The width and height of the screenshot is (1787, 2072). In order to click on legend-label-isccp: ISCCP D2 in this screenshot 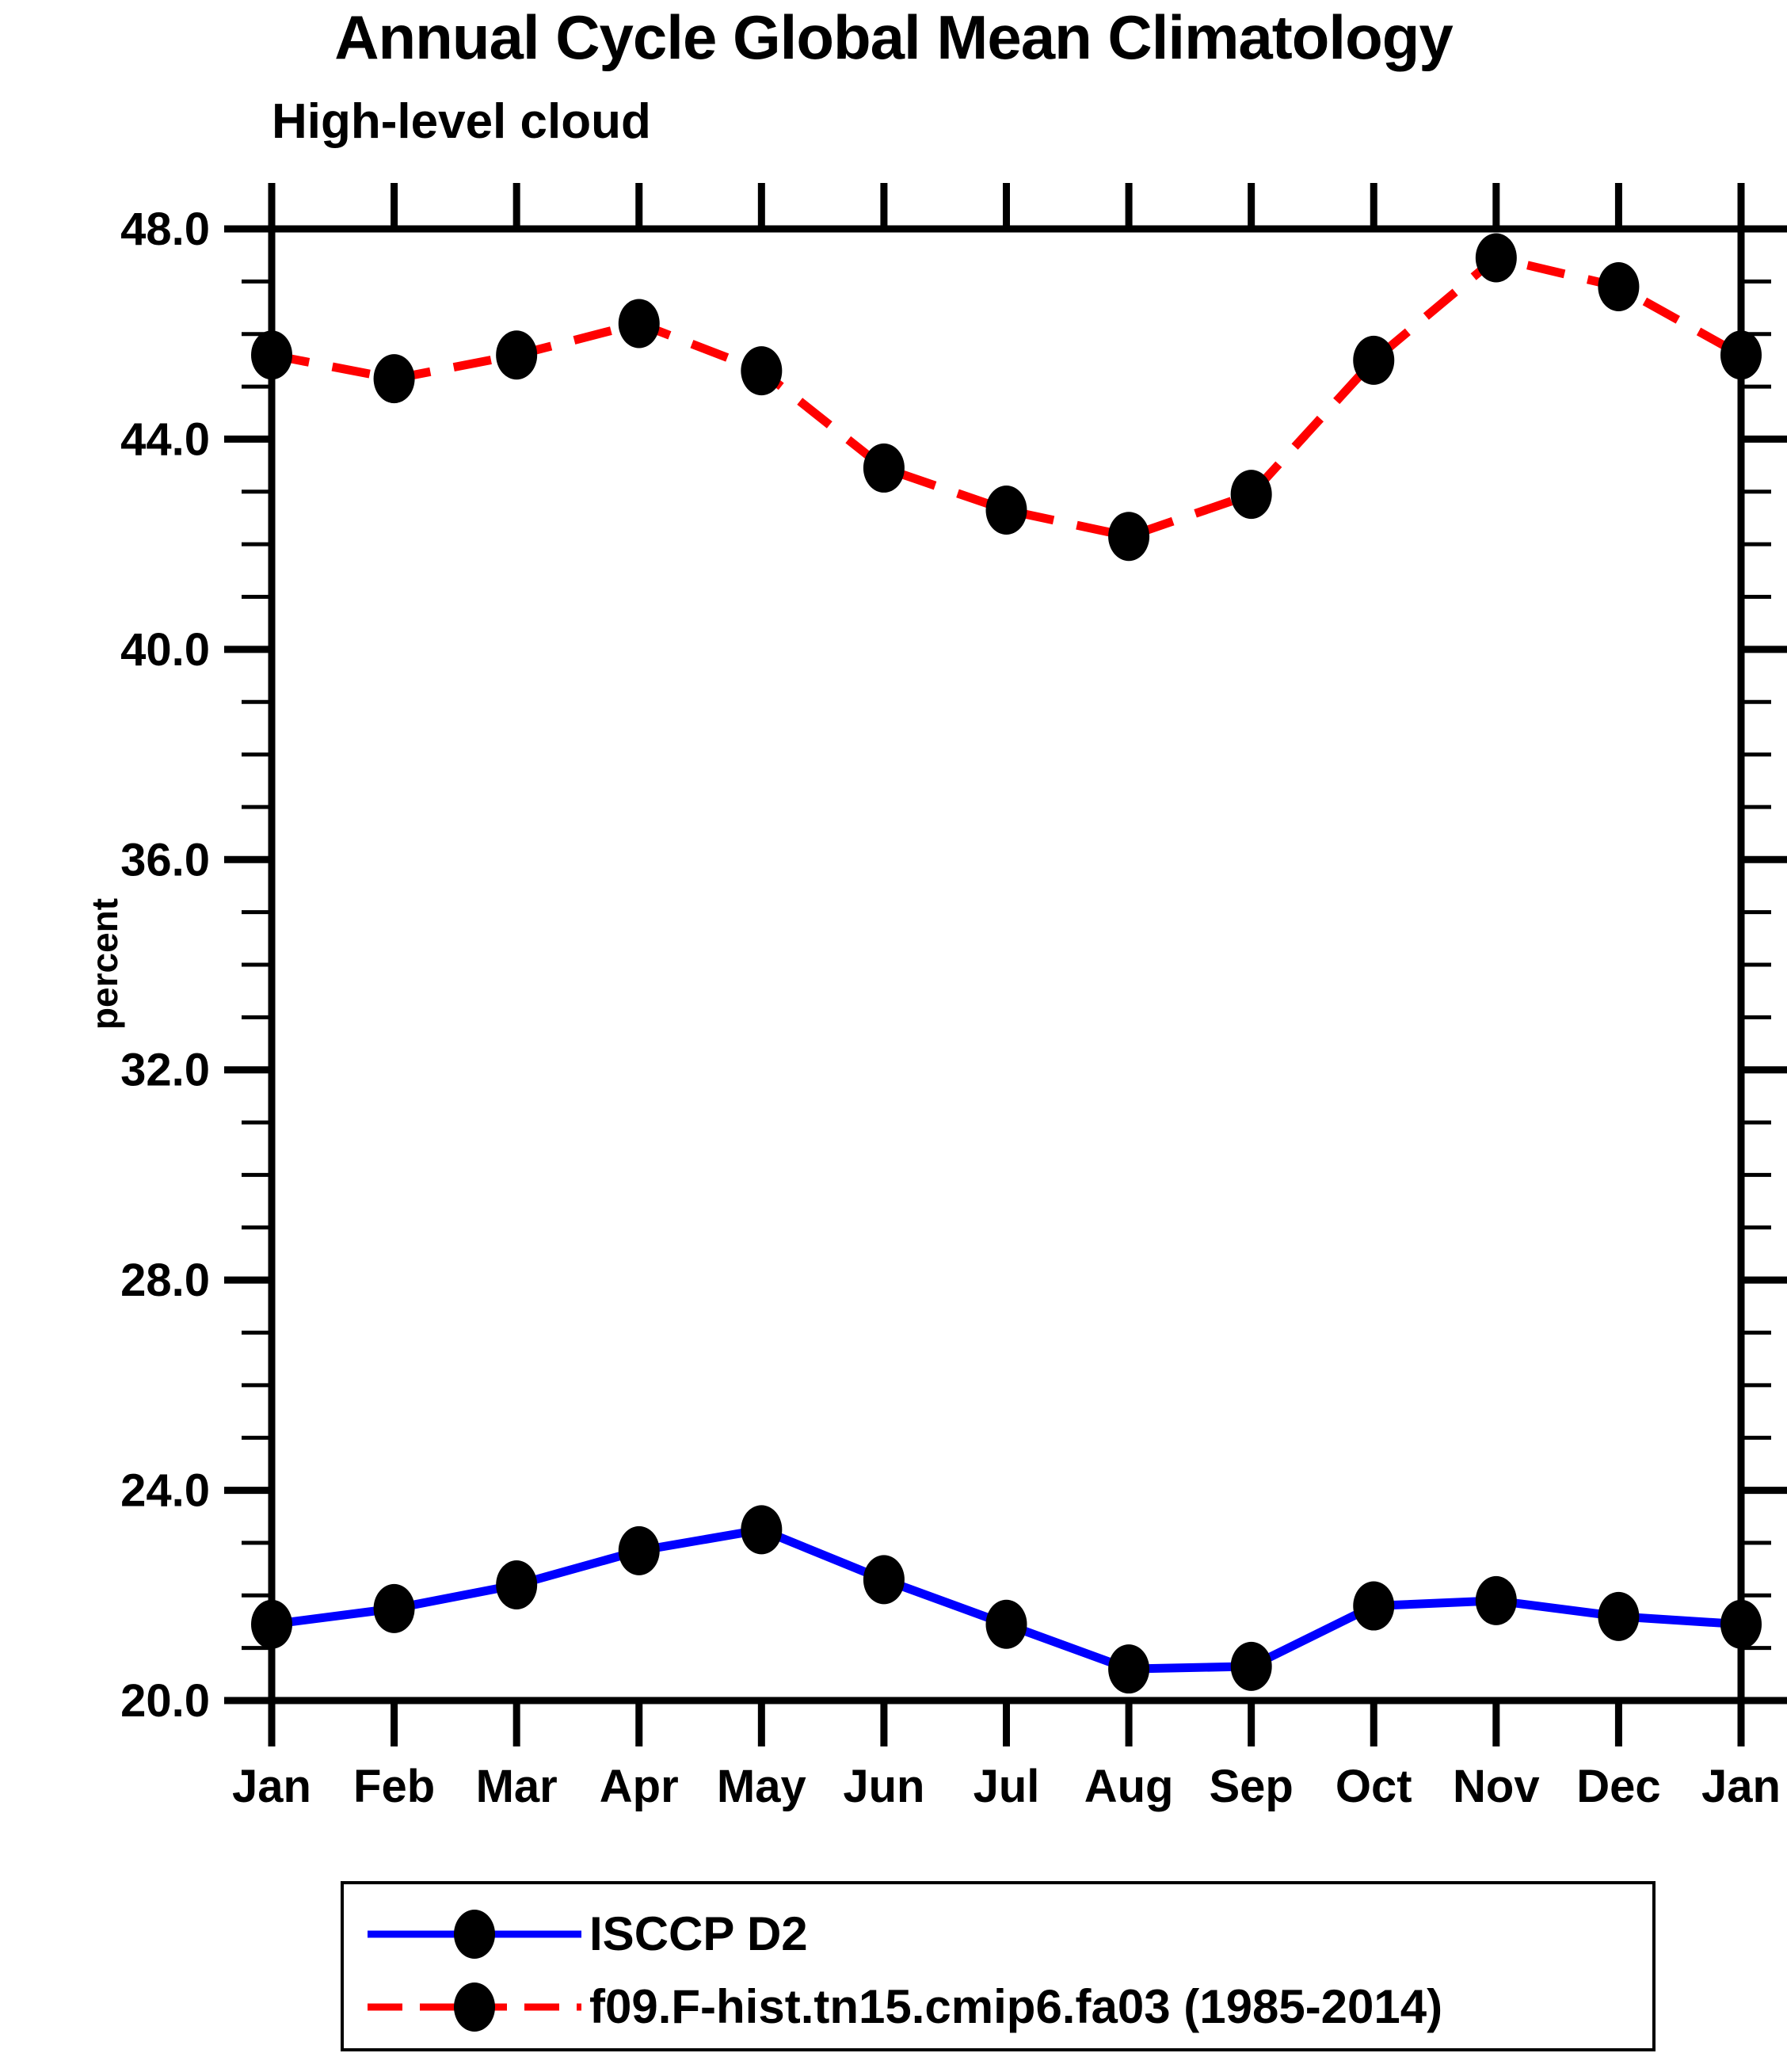, I will do `click(698, 1933)`.